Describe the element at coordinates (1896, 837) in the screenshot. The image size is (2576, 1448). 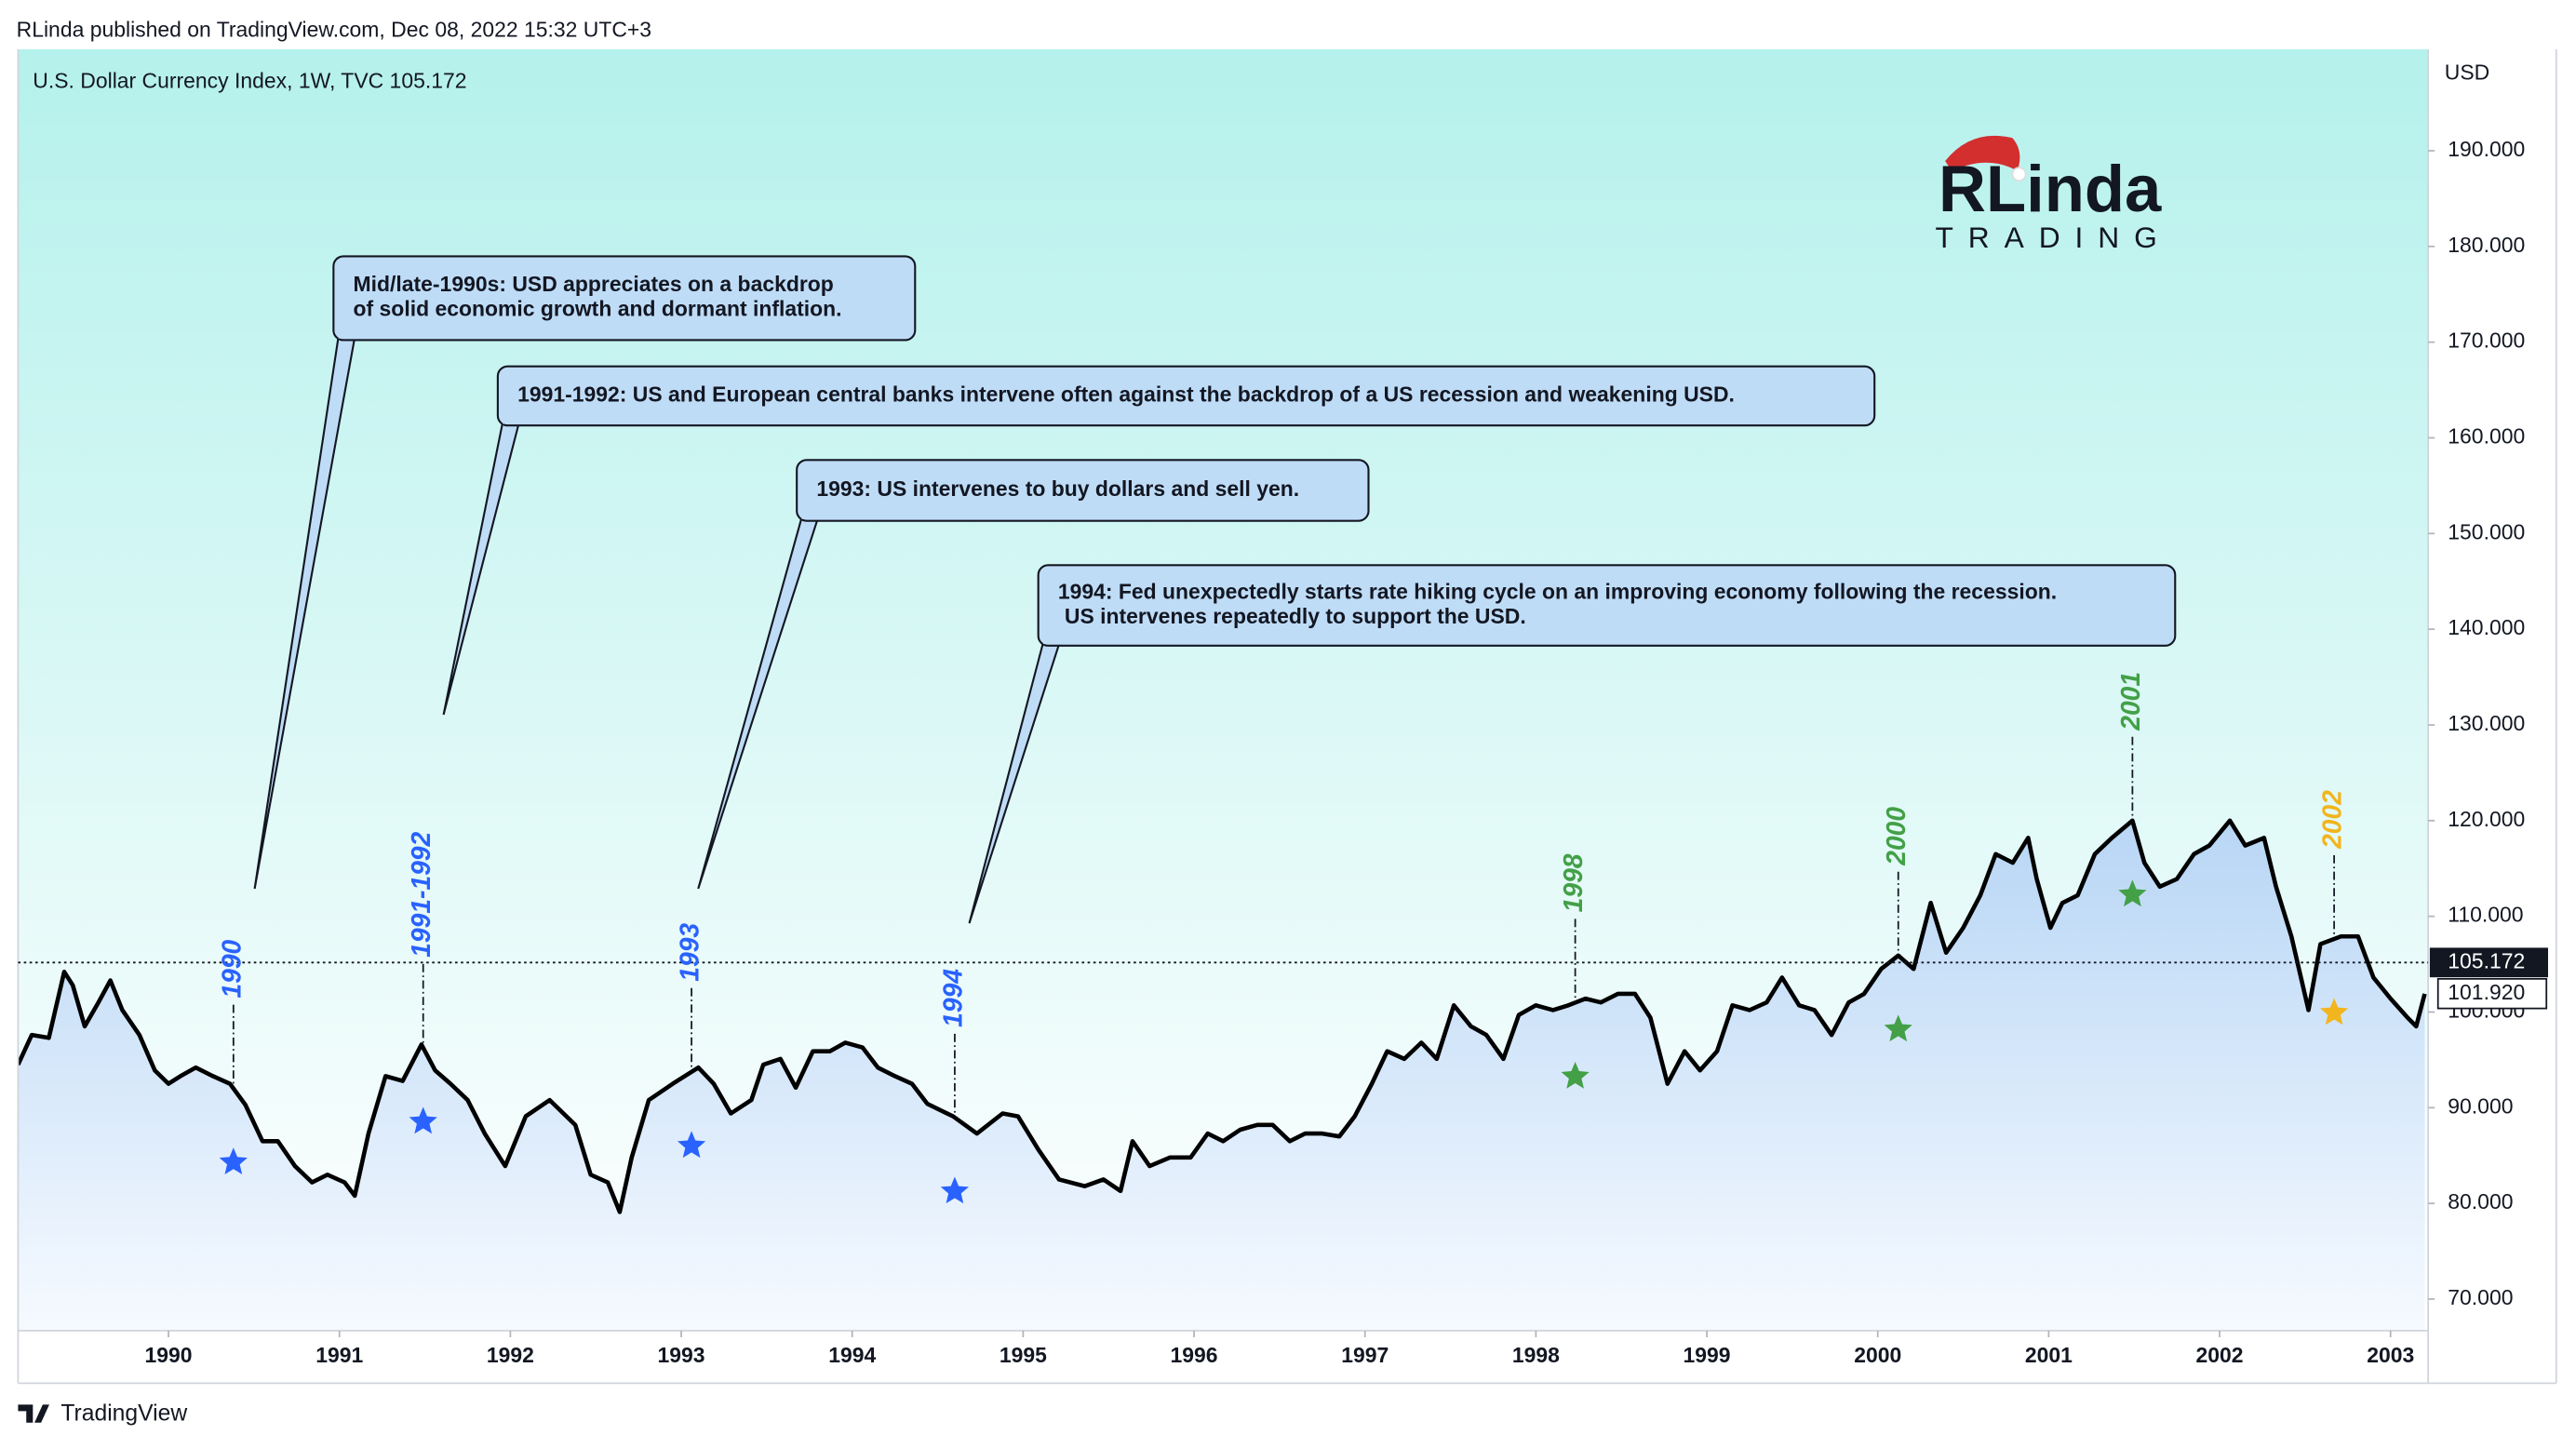
I see `annotation-label: 2000` at that location.